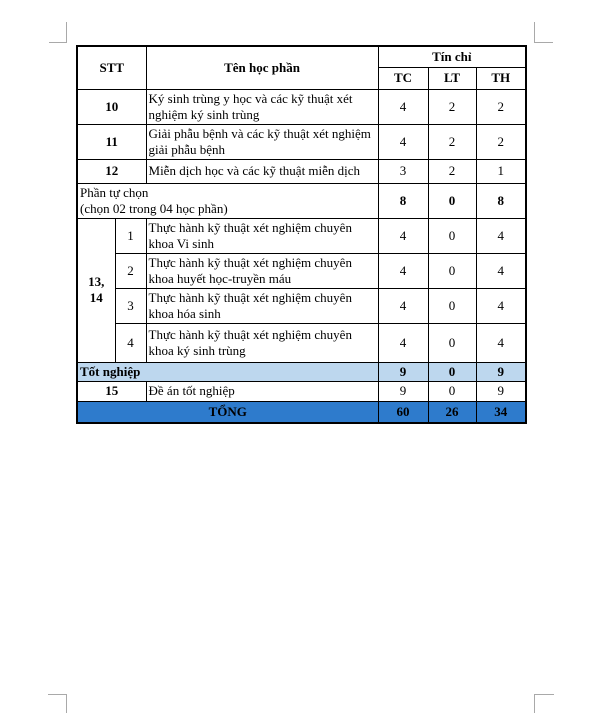  What do you see at coordinates (501, 78) in the screenshot?
I see `header-th: TH` at bounding box center [501, 78].